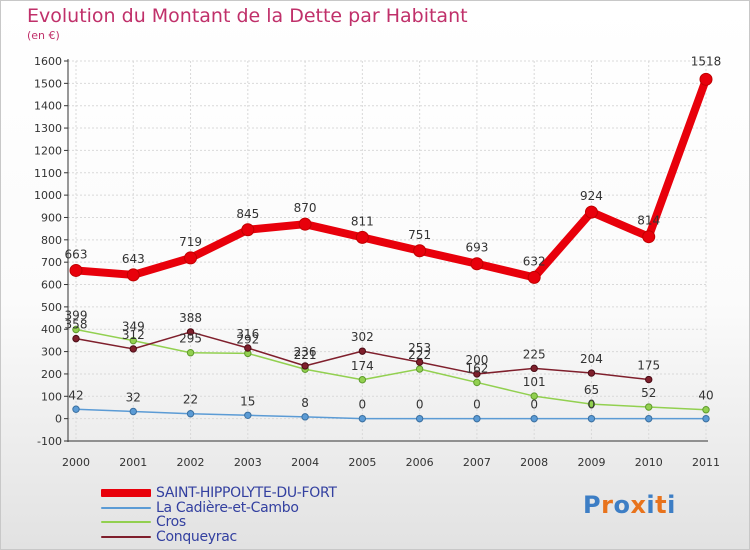 This screenshot has height=550, width=750. I want to click on logo-letter: o, so click(622, 505).